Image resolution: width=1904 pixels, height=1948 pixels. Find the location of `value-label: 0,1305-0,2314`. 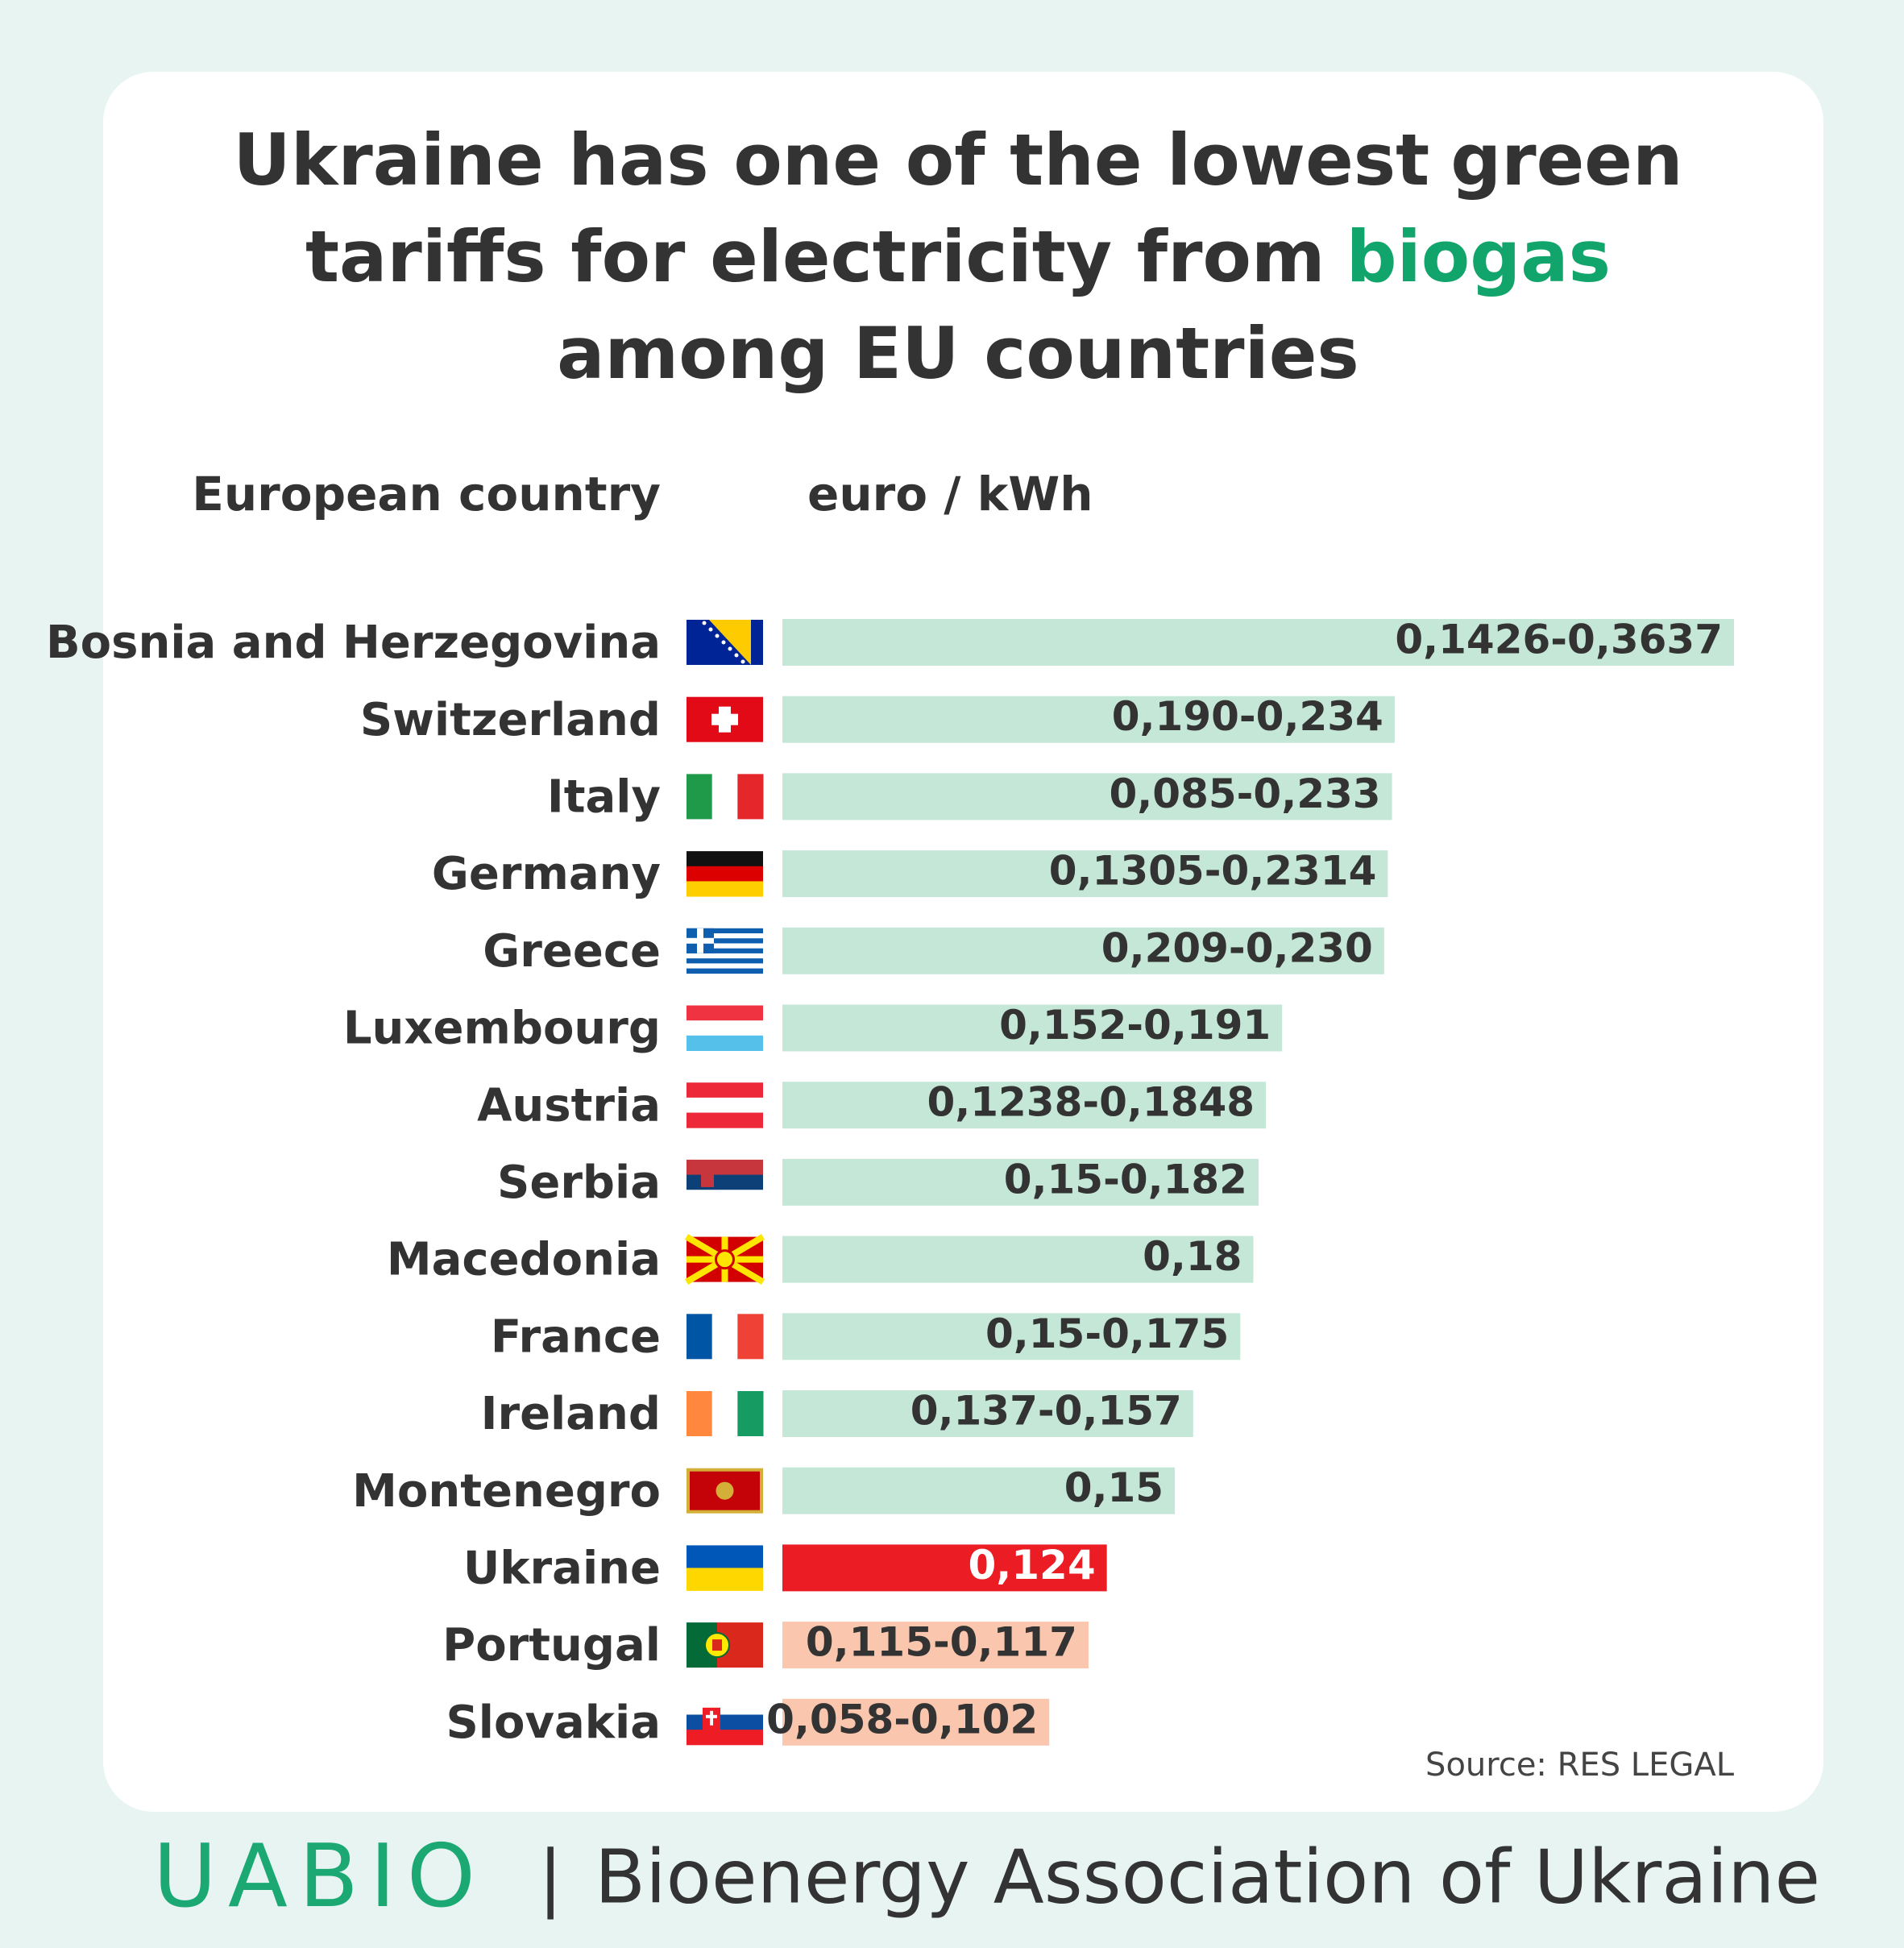

value-label: 0,1305-0,2314 is located at coordinates (1213, 871).